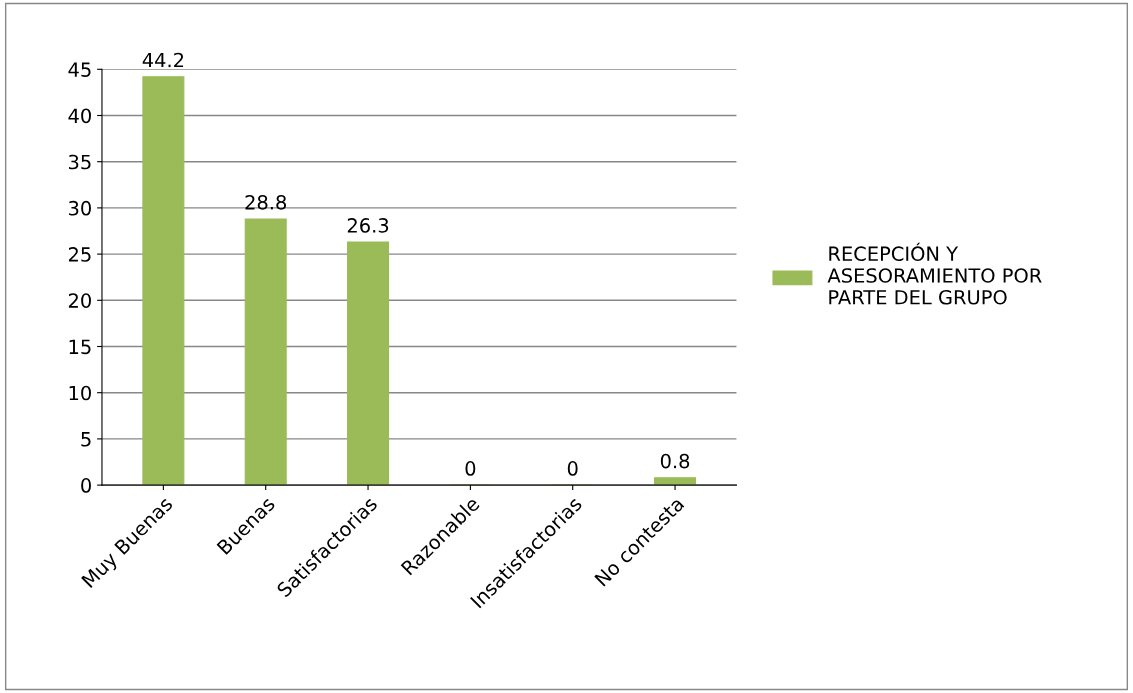 The image size is (1133, 693). Describe the element at coordinates (266, 202) in the screenshot. I see `data-label: 28.8` at that location.